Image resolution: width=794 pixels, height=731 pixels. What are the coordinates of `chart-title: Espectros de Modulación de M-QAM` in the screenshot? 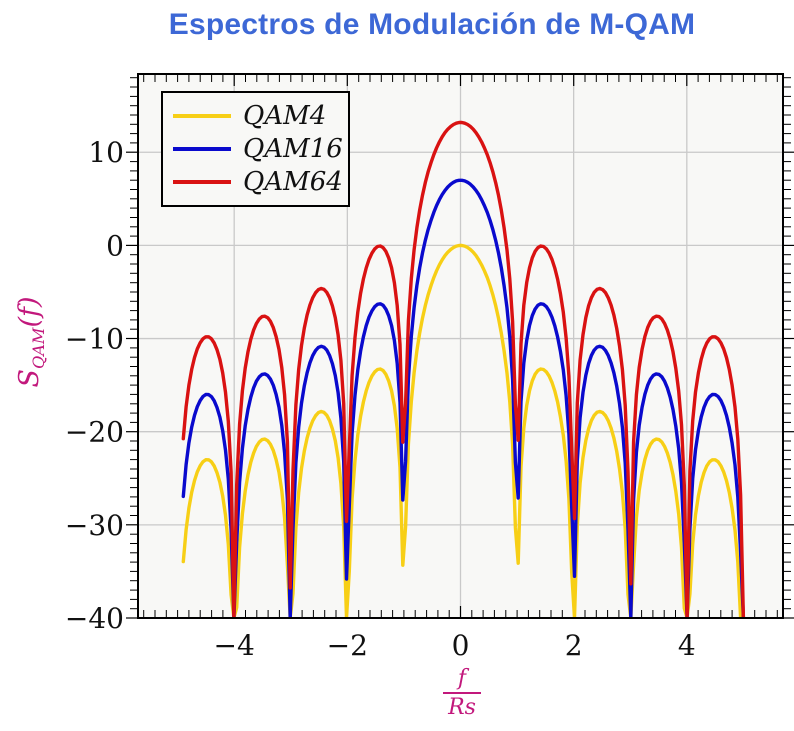 It's located at (432, 24).